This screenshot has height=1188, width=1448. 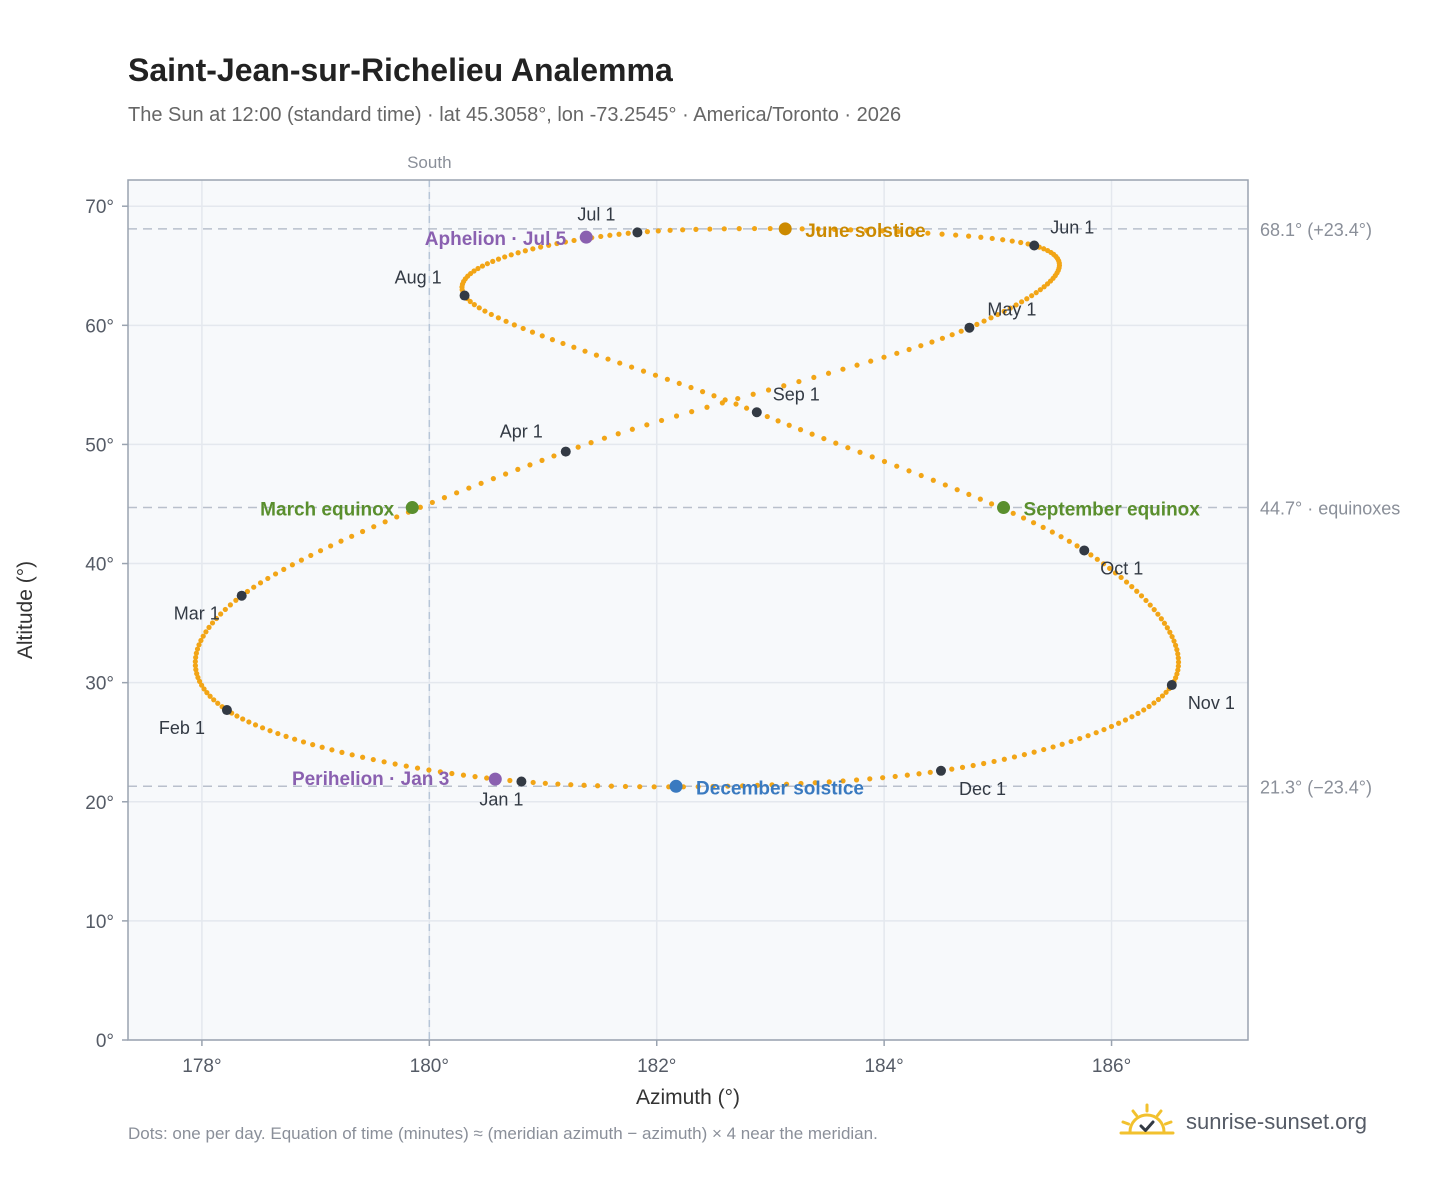 I want to click on event-marker, so click(x=412, y=508).